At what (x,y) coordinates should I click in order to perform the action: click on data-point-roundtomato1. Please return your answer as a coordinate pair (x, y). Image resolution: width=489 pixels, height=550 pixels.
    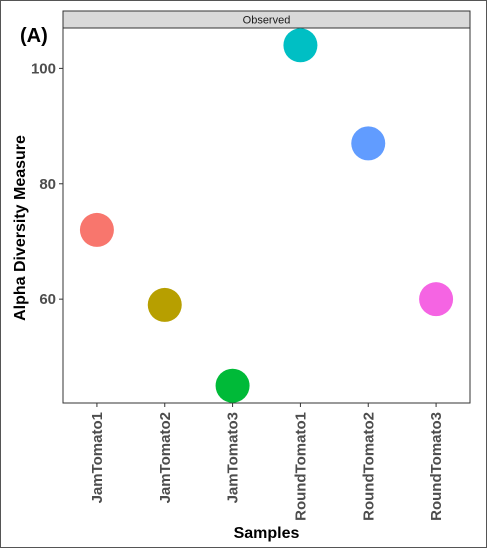
    Looking at the image, I should click on (300, 45).